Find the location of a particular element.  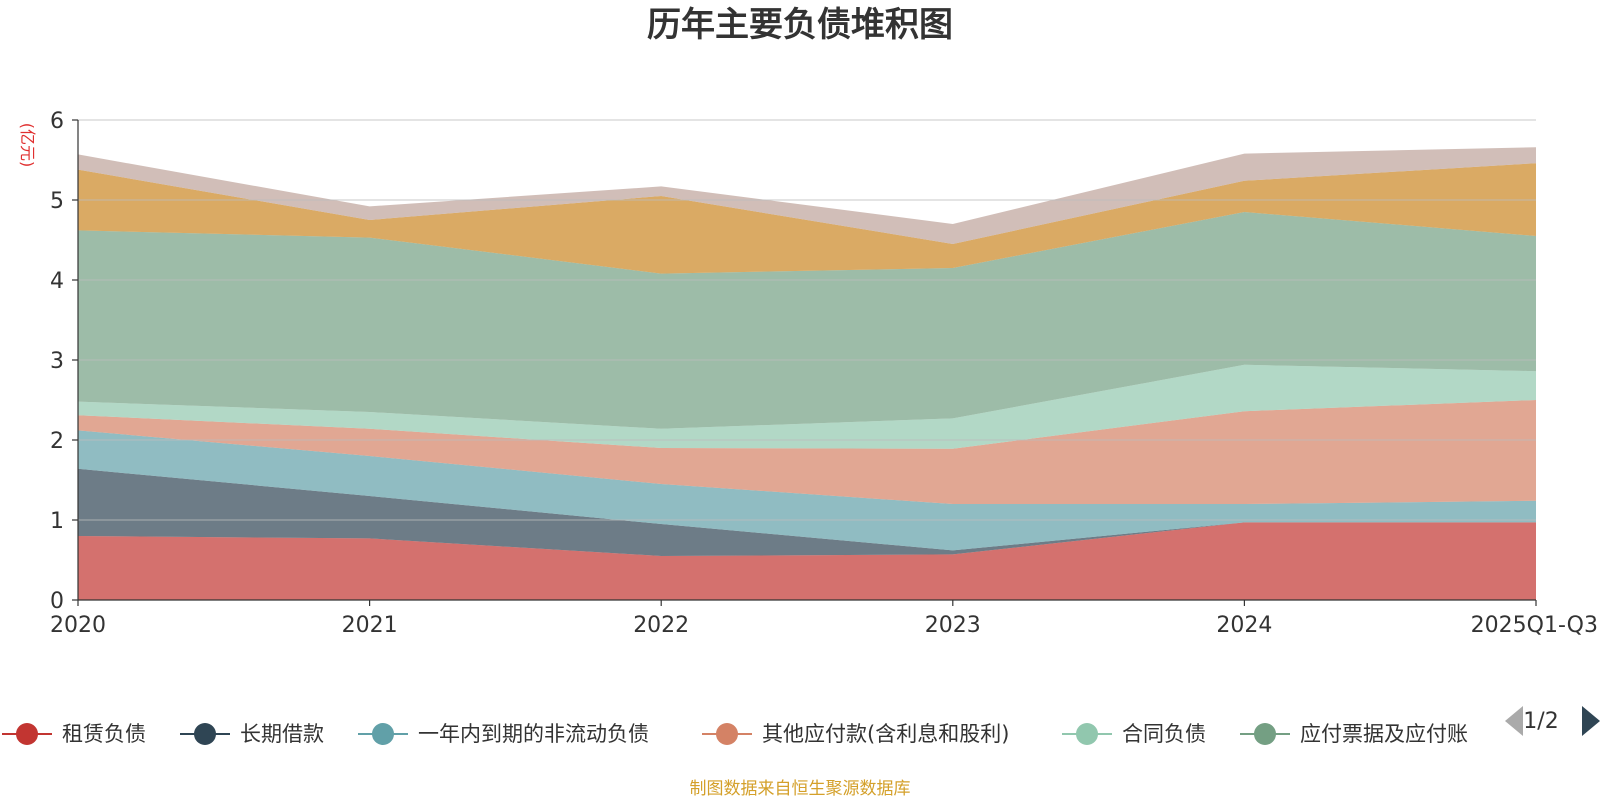

legend-item: 租赁负债 is located at coordinates (74, 734).